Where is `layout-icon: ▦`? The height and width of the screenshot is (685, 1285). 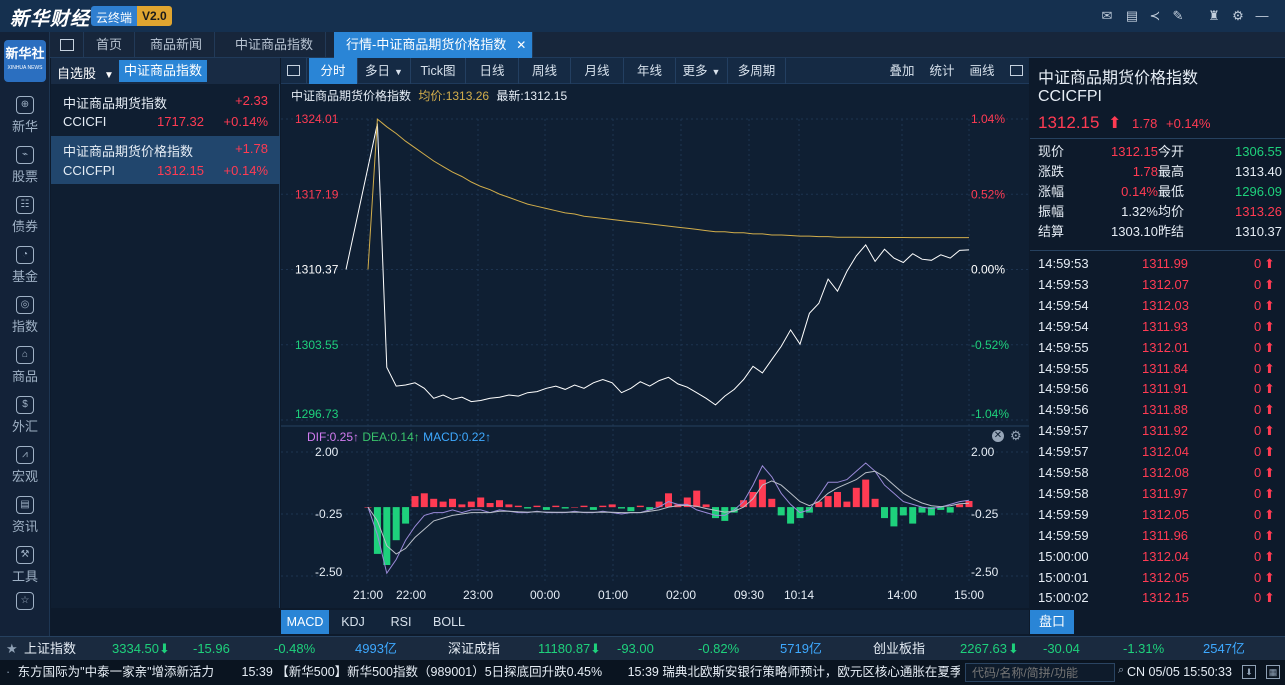
layout-icon: ▦ is located at coordinates (1273, 672).